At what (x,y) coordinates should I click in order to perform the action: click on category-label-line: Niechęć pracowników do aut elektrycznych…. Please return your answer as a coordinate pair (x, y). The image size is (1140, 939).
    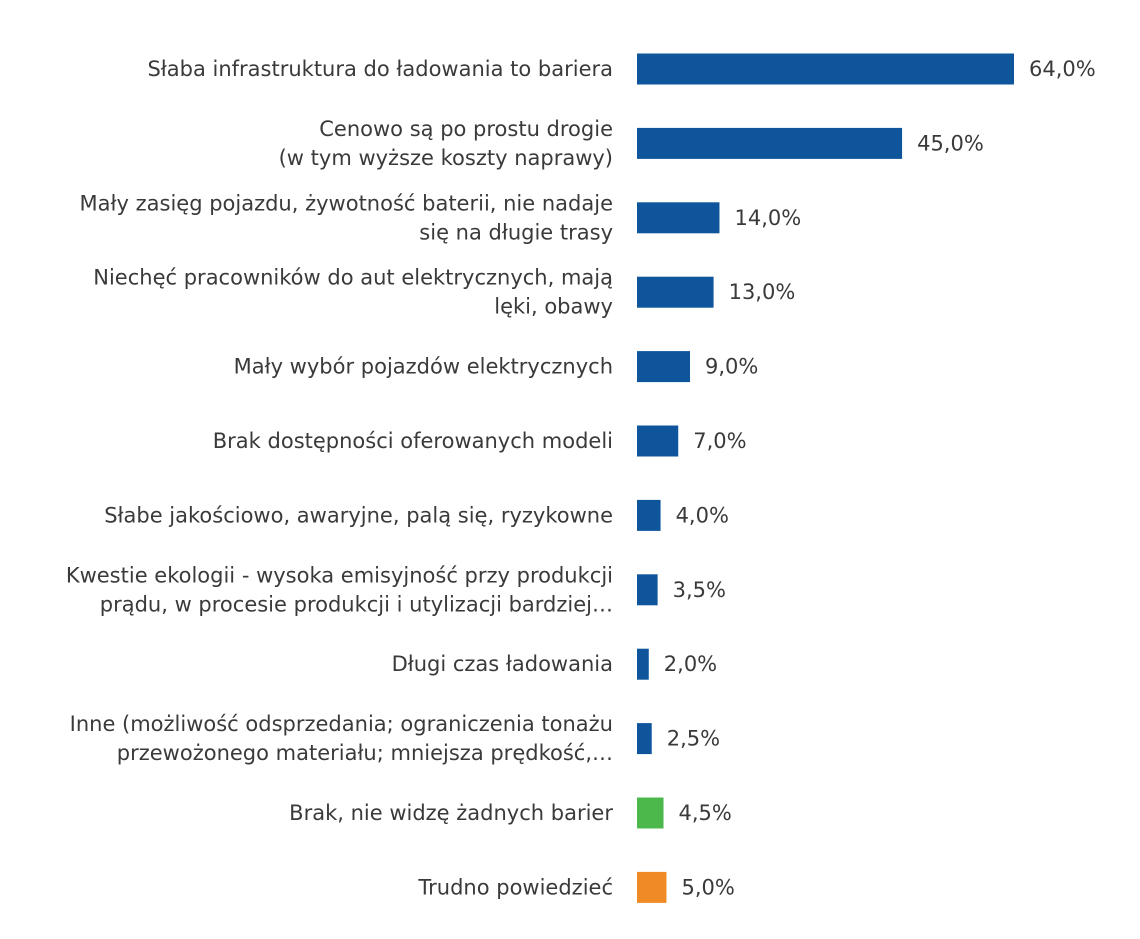
    Looking at the image, I should click on (353, 278).